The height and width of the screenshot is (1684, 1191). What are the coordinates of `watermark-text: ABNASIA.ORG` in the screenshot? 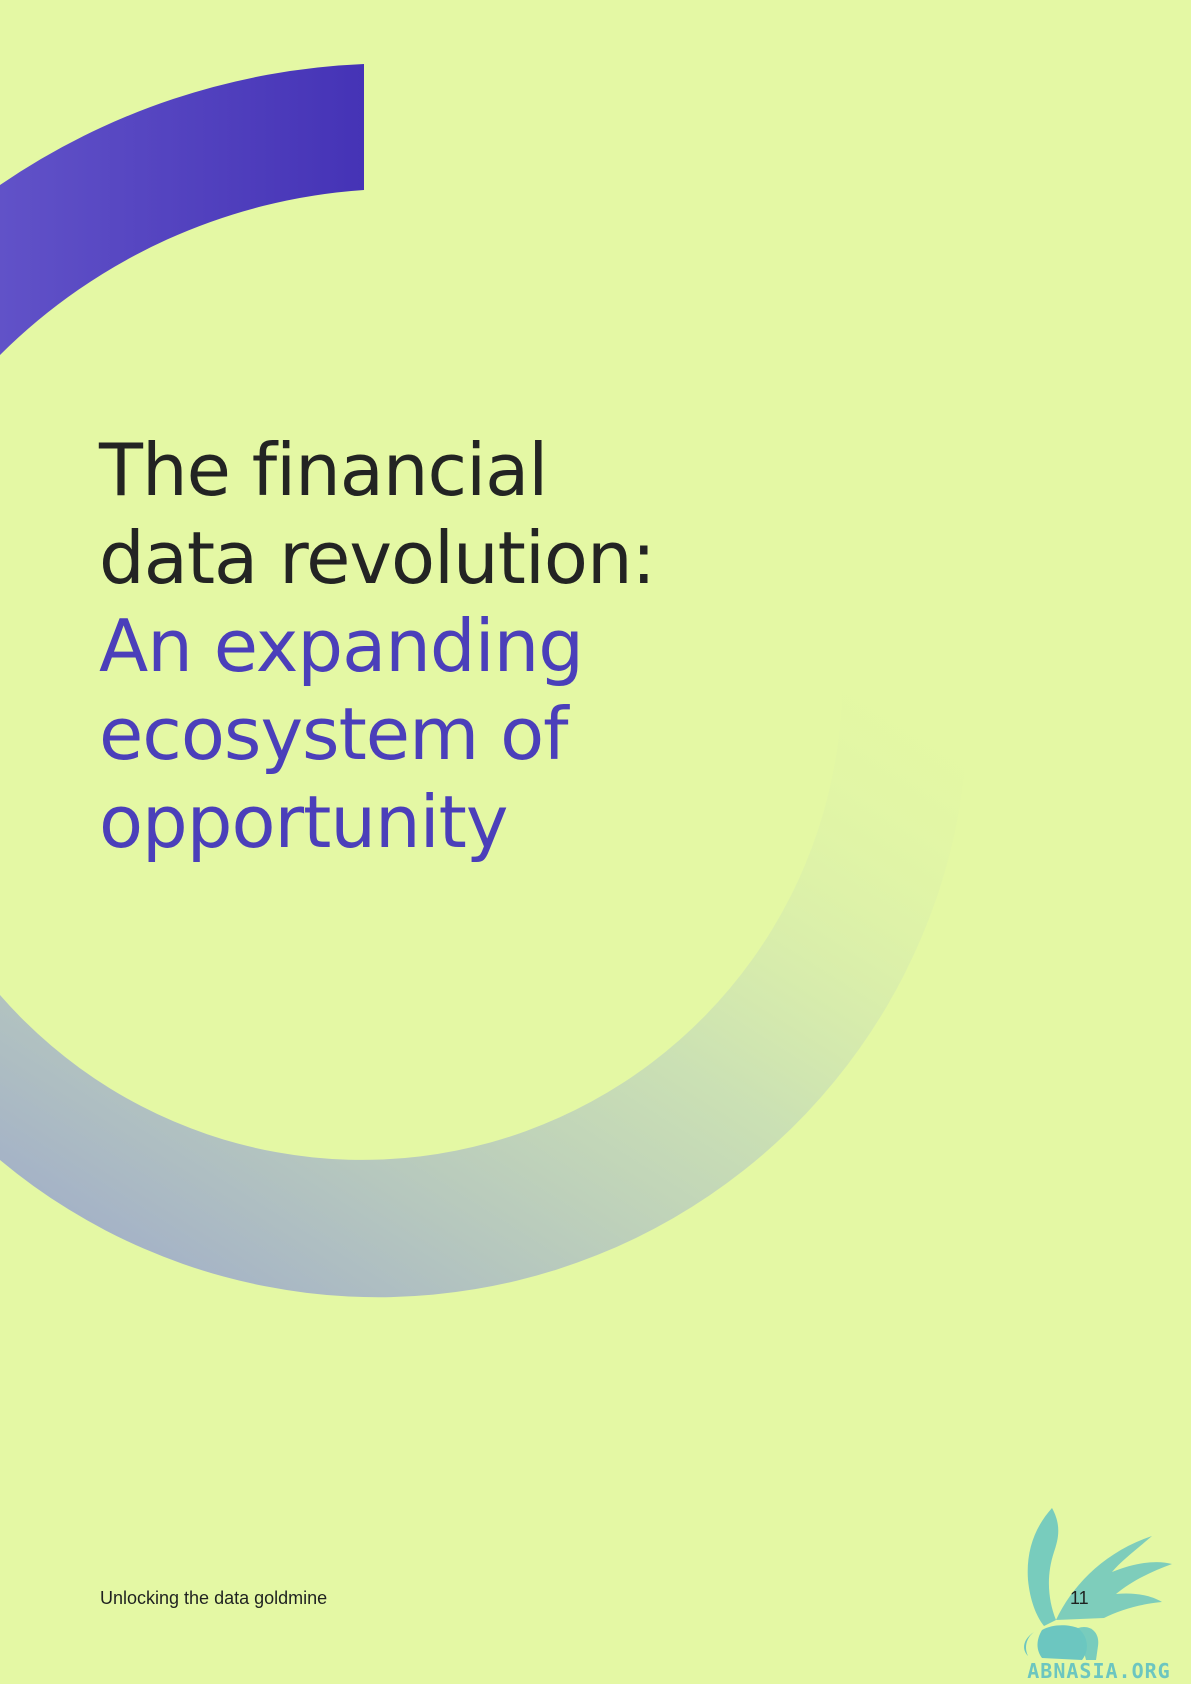 It's located at (1098, 1669).